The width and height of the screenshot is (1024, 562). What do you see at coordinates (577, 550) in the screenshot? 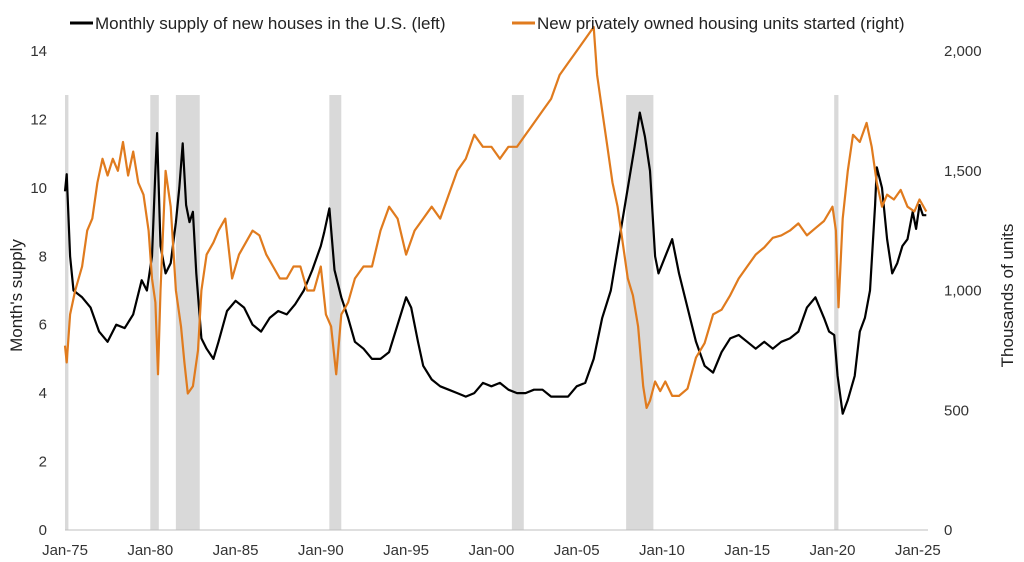
I see `x-tick-label: Jan-05` at bounding box center [577, 550].